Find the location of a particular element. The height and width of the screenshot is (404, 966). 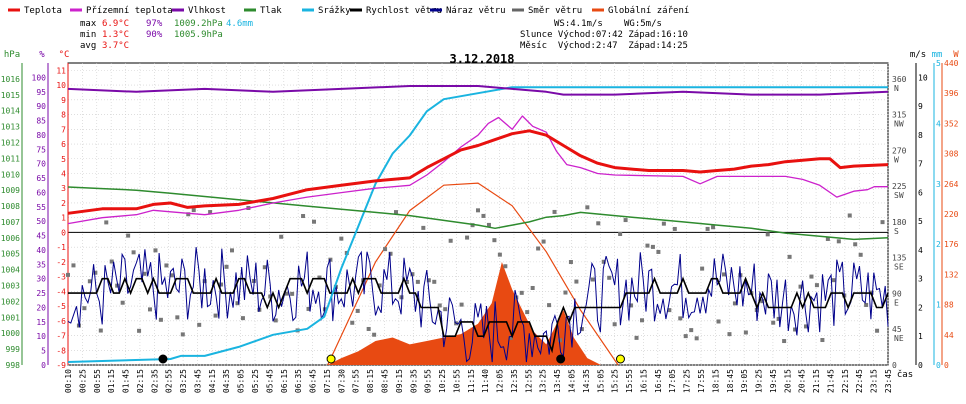

x-tick-label: 17:55 is located at coordinates (701, 381).